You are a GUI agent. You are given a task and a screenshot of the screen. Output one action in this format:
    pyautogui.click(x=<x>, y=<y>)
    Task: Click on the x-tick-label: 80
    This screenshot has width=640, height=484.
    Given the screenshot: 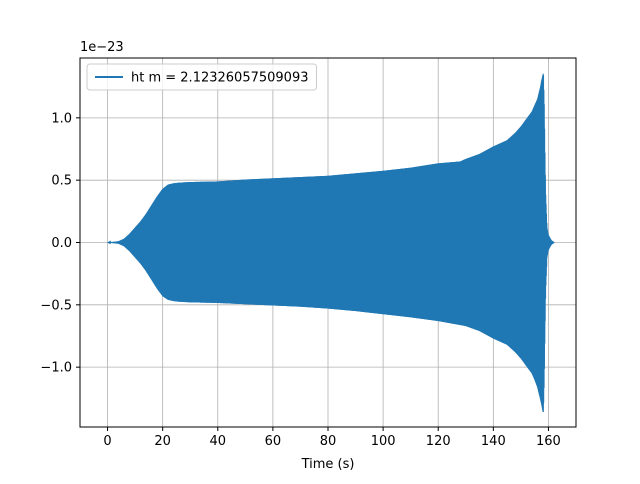 What is the action you would take?
    pyautogui.click(x=328, y=441)
    